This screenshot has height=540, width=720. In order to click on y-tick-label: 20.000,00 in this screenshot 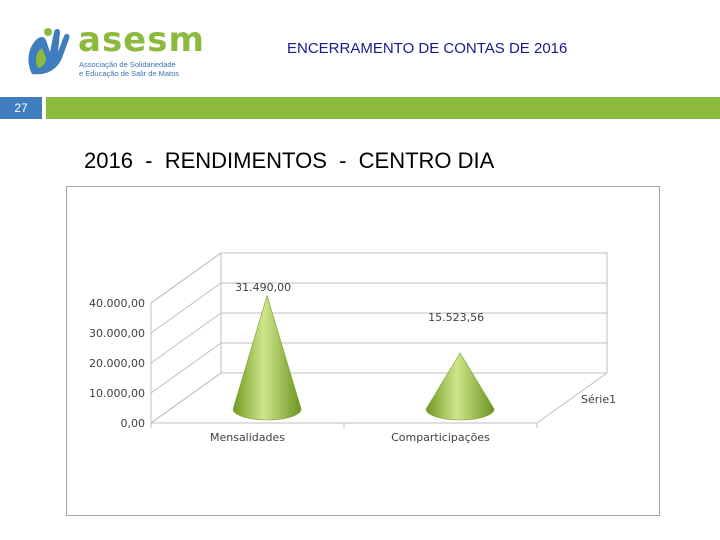, I will do `click(117, 363)`.